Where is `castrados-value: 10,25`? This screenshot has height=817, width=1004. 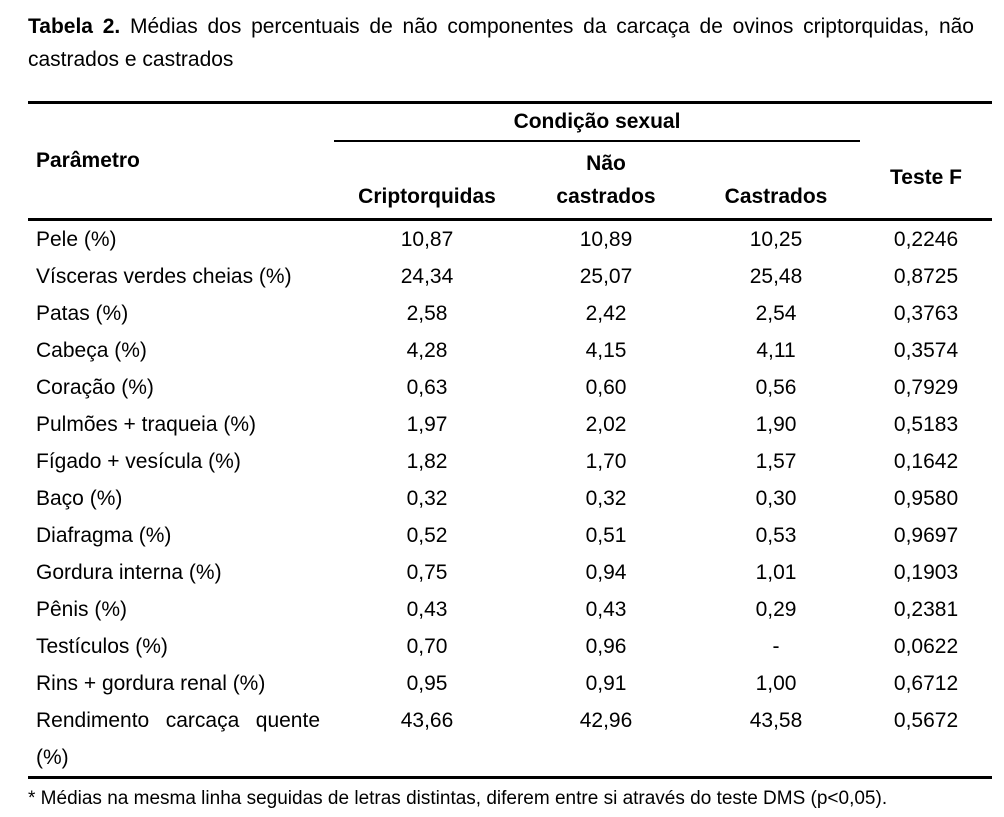
castrados-value: 10,25 is located at coordinates (776, 239).